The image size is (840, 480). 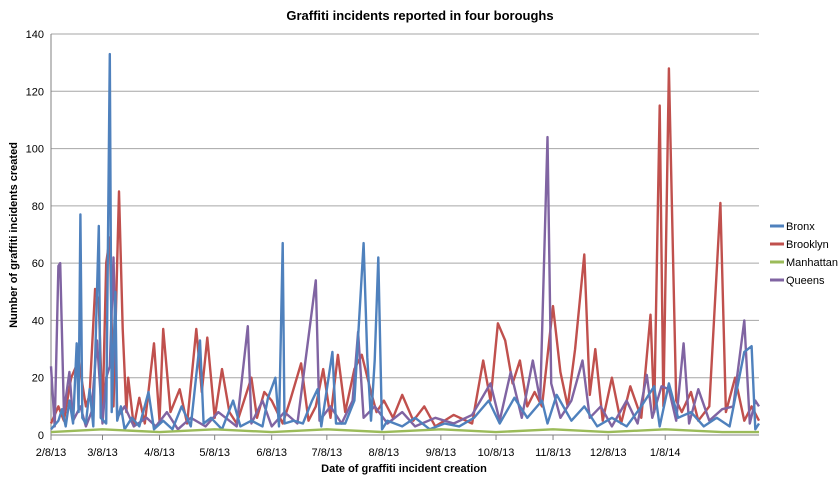 What do you see at coordinates (441, 453) in the screenshot?
I see `x-tick-label: 9/8/13` at bounding box center [441, 453].